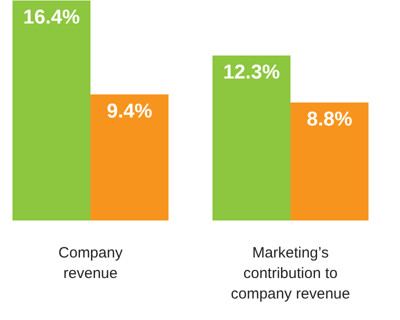 The width and height of the screenshot is (400, 320). Describe the element at coordinates (51, 17) in the screenshot. I see `data-label: 16.4%` at that location.